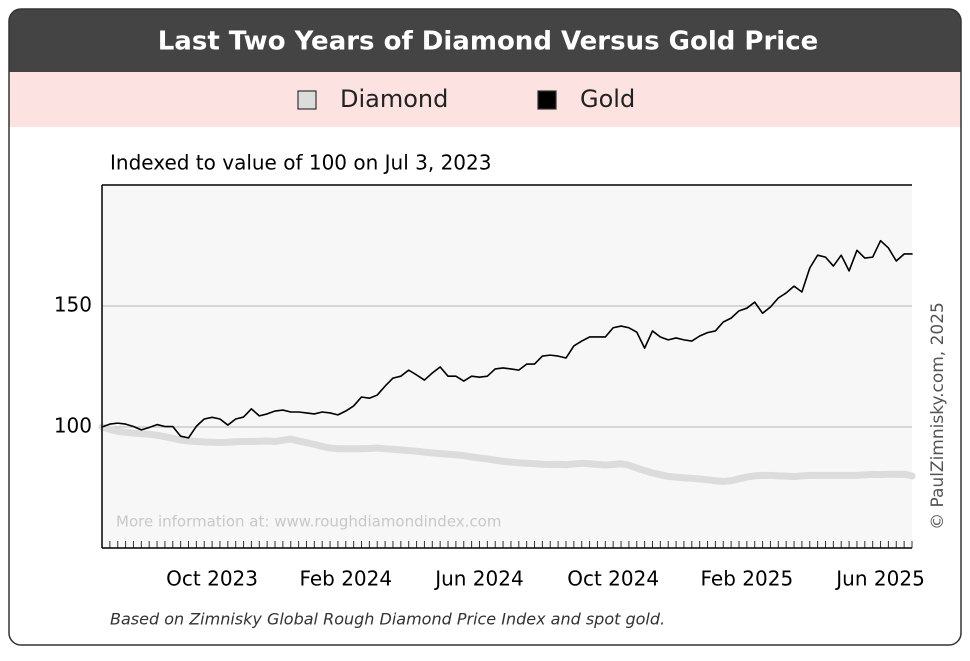 Image resolution: width=970 pixels, height=661 pixels. What do you see at coordinates (73, 305) in the screenshot?
I see `y-tick-label: 150` at bounding box center [73, 305].